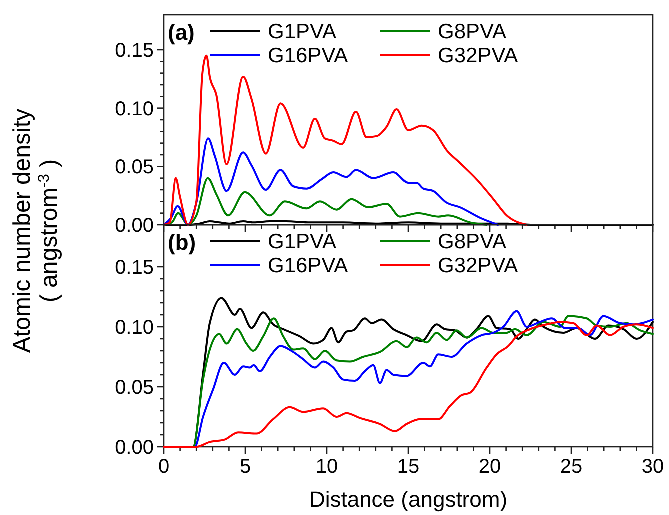 The image size is (669, 515). I want to click on x-tick-label: 5, so click(246, 467).